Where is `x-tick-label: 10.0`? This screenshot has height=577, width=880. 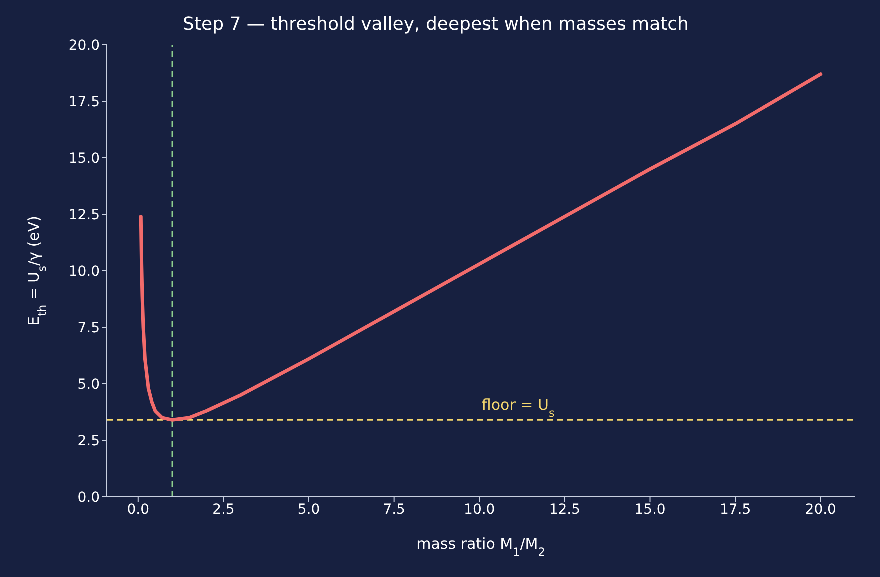
x-tick-label: 10.0 is located at coordinates (480, 510).